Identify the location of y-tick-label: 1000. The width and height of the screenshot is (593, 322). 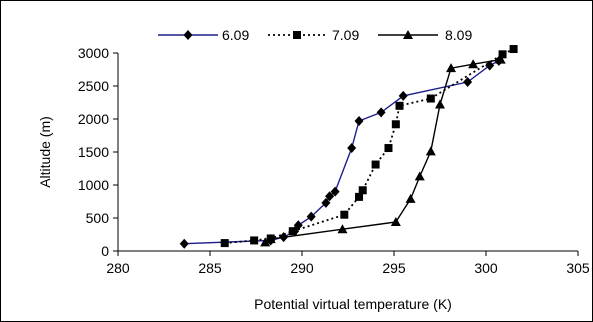
(93, 185).